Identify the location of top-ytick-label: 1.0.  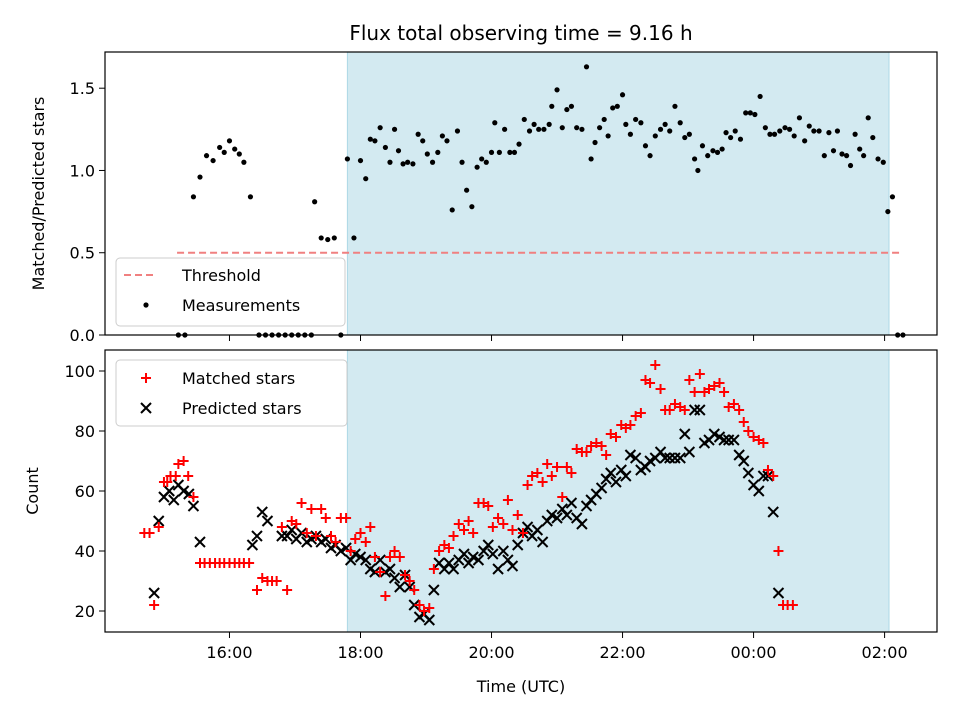
(82, 170).